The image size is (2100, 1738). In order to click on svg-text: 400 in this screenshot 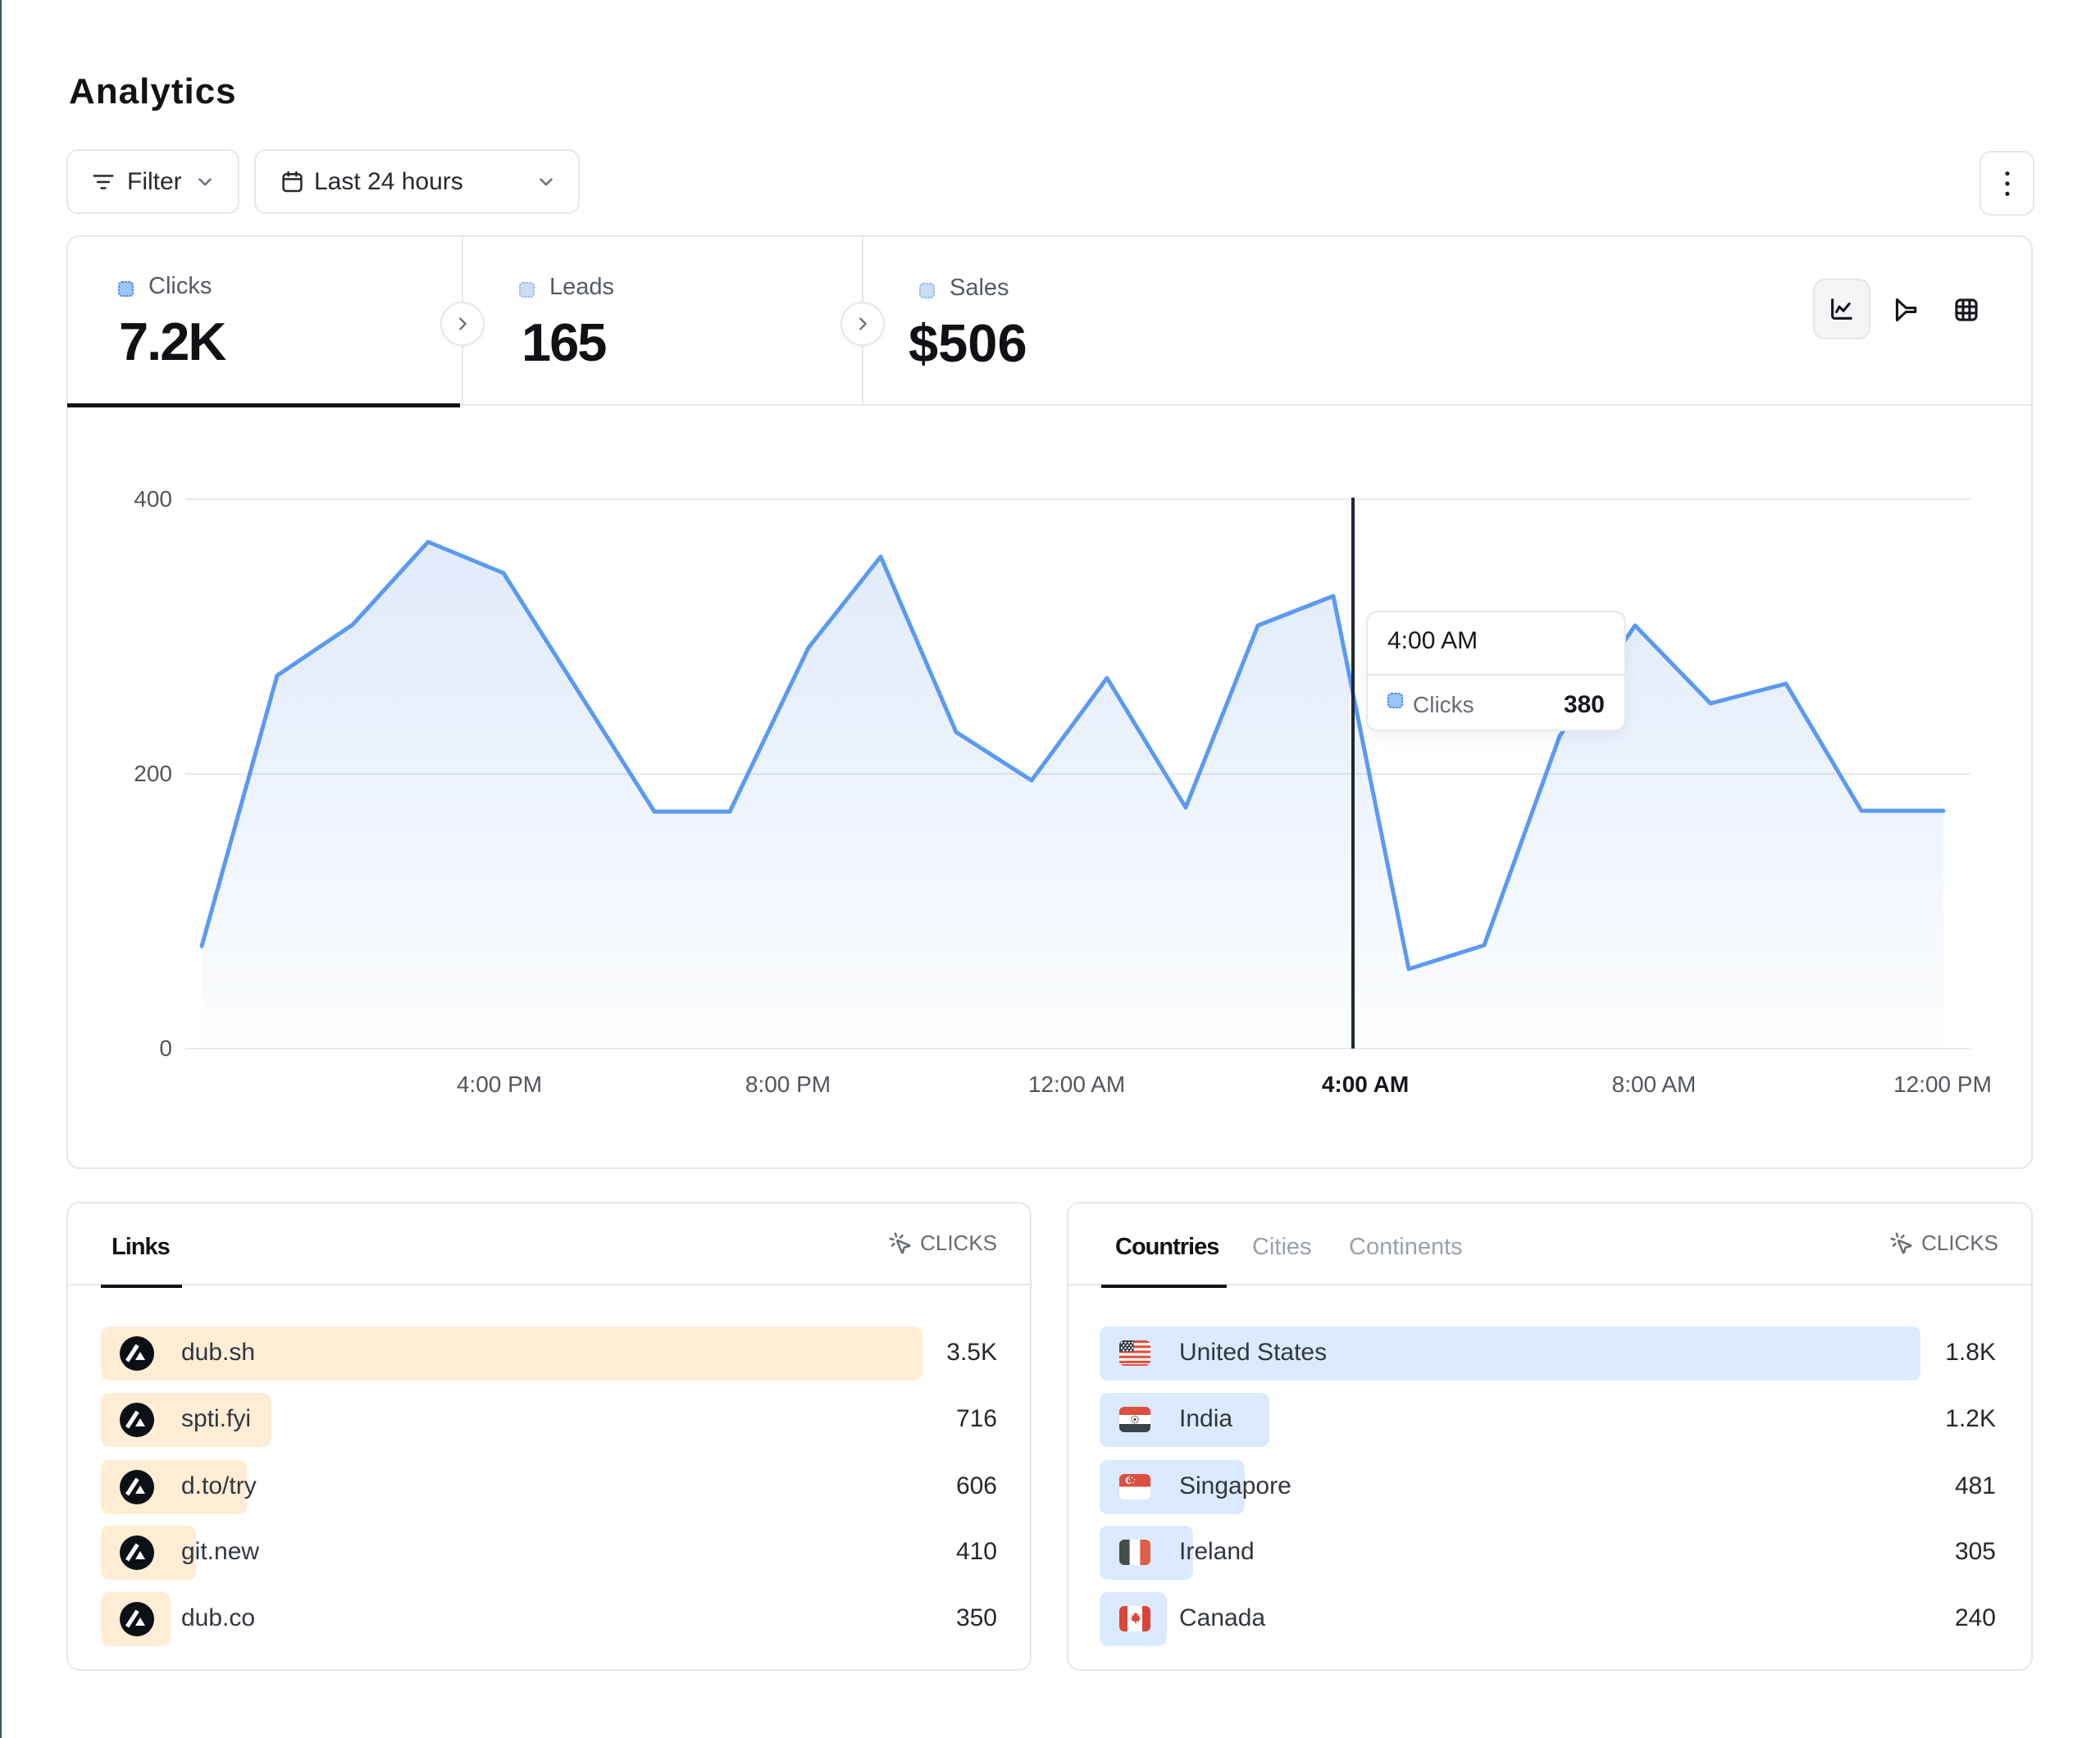, I will do `click(153, 499)`.